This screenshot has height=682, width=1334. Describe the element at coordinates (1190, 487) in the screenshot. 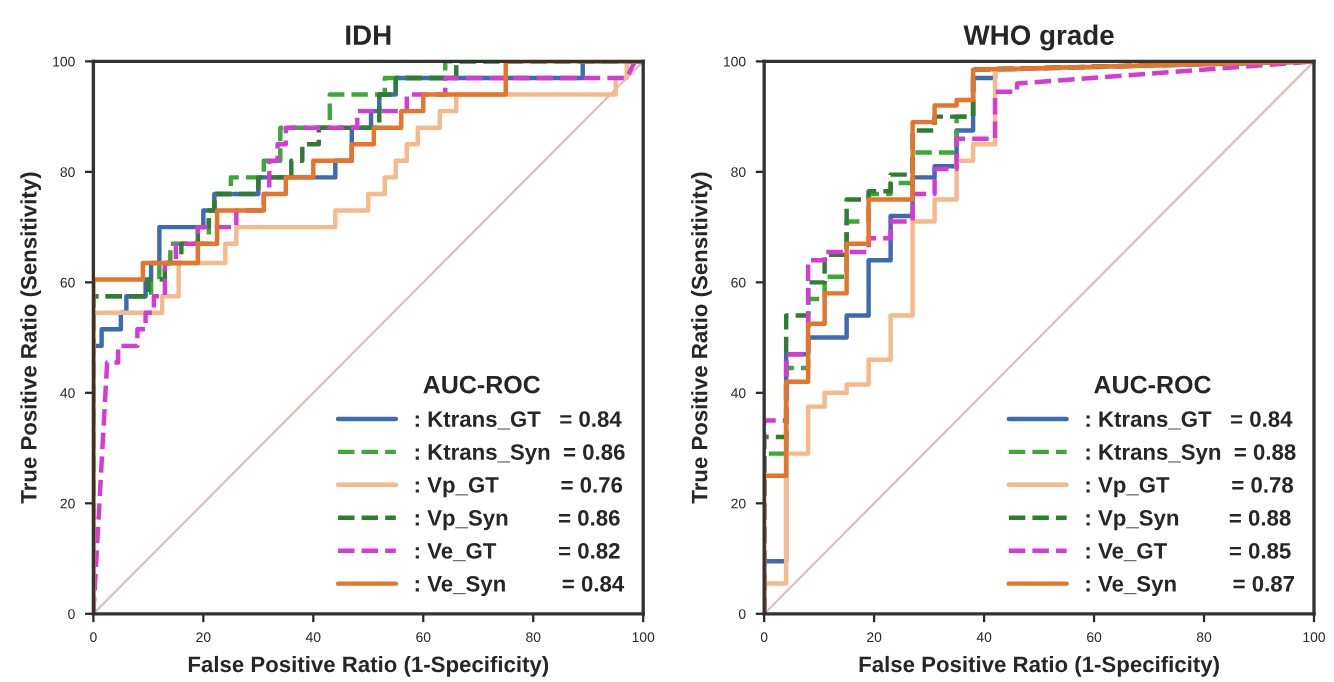

I see `legend-label: : Vp_GT = 0.78` at that location.